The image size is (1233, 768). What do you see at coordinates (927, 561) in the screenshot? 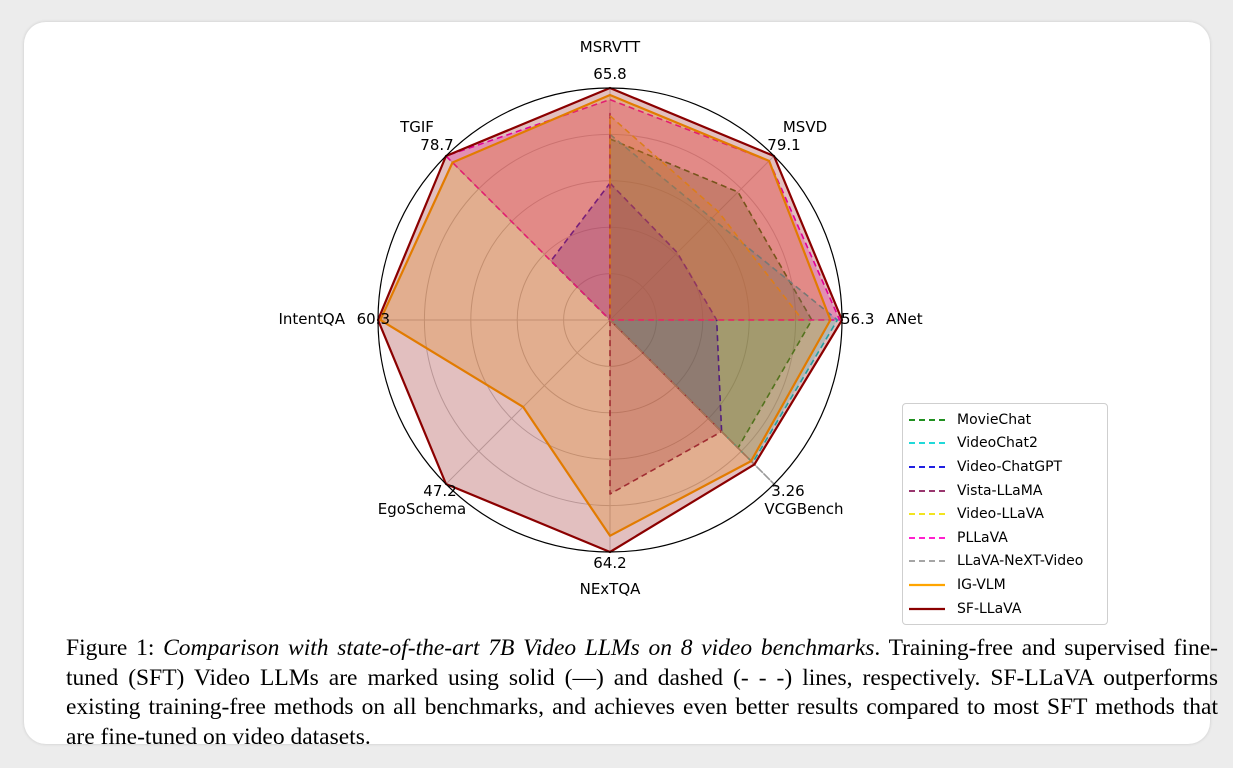
I see `legend-swatch-llava-next-video` at bounding box center [927, 561].